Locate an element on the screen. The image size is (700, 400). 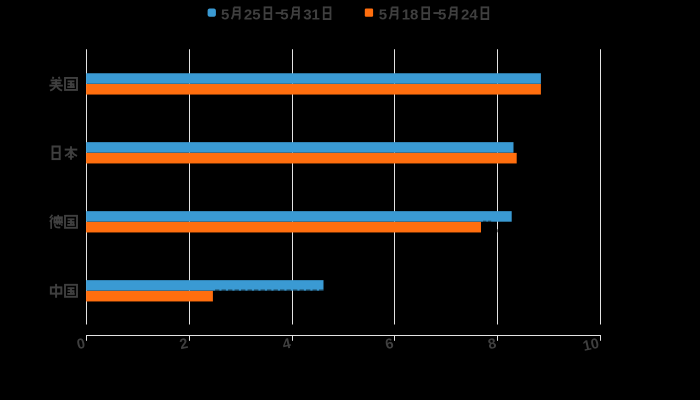
svg-text: 18 is located at coordinates (410, 15).